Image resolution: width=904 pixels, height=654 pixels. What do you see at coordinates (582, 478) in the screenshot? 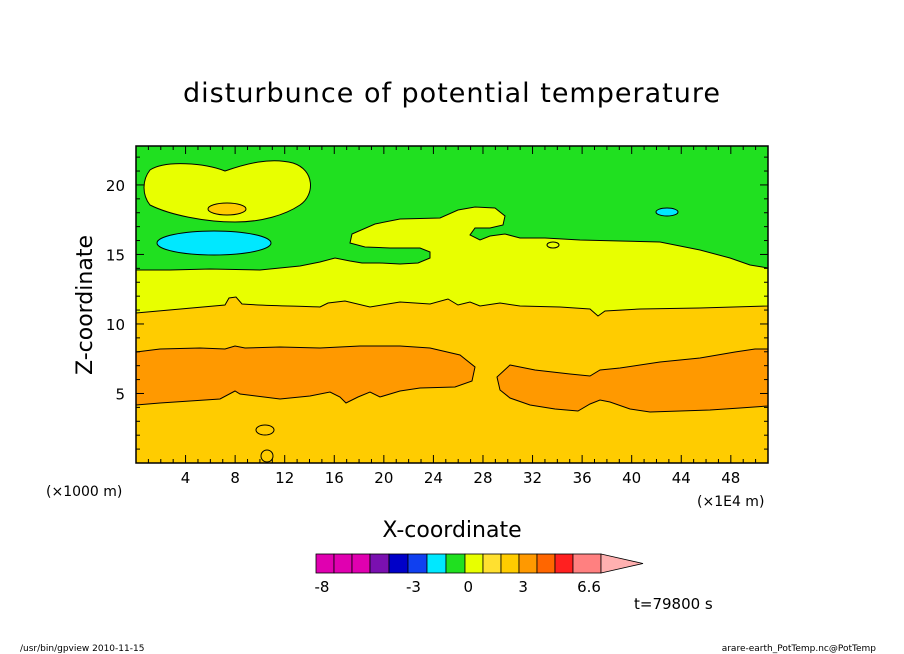
I see `x-tick-label: 36` at bounding box center [582, 478].